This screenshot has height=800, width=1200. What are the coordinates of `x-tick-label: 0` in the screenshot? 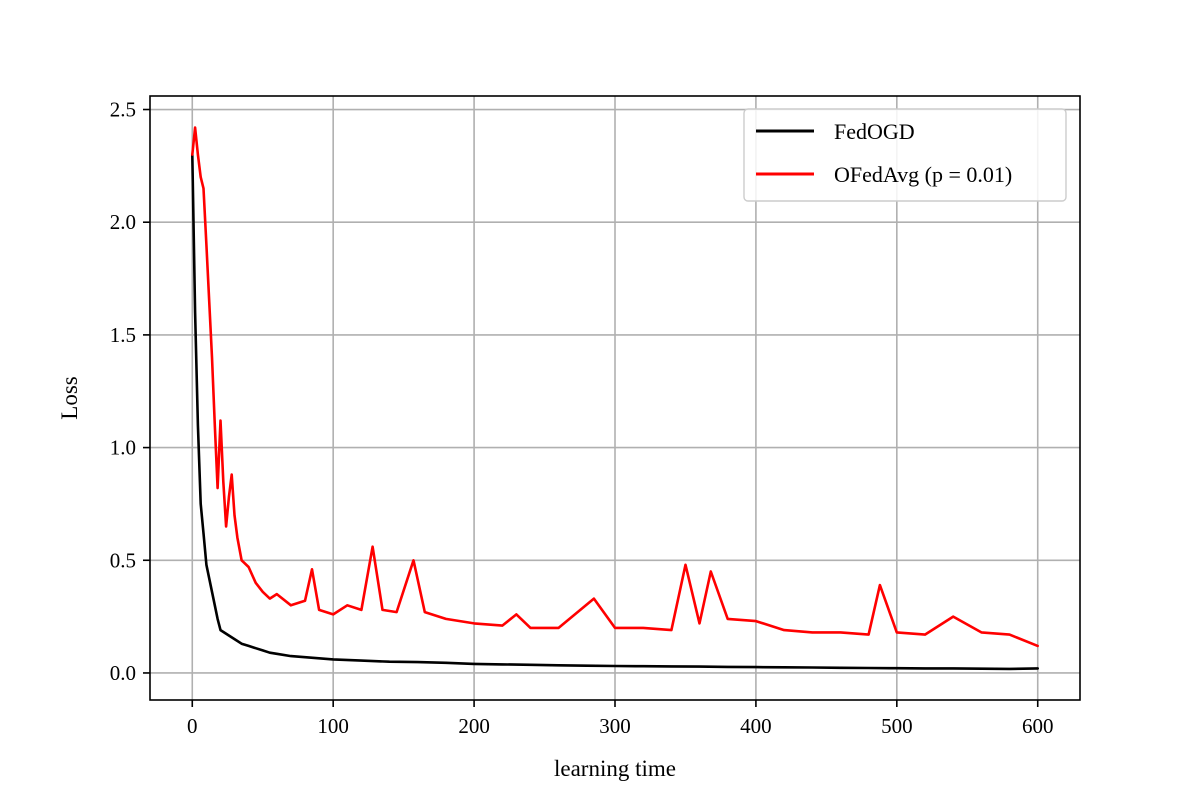 It's located at (192, 726).